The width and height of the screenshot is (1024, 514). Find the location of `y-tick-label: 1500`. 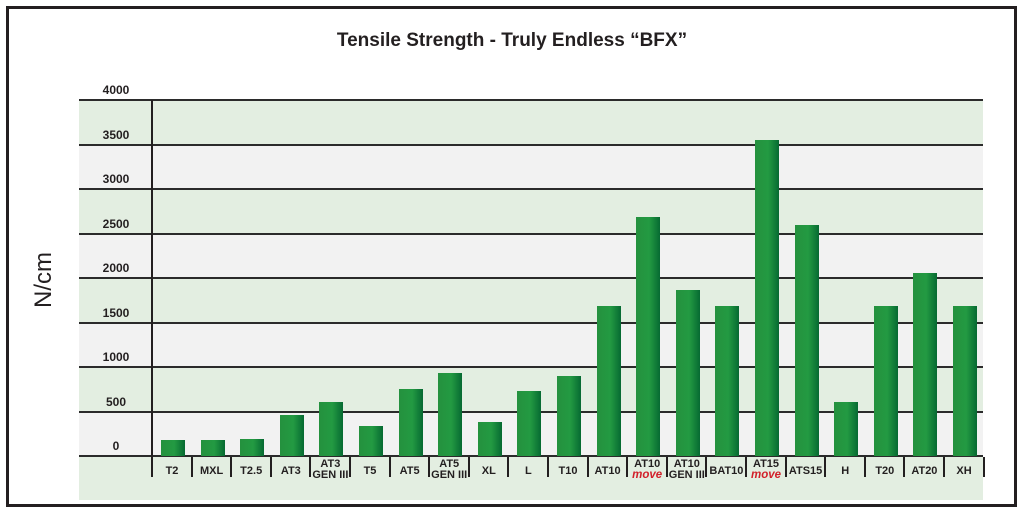

y-tick-label: 1500 is located at coordinates (116, 312).